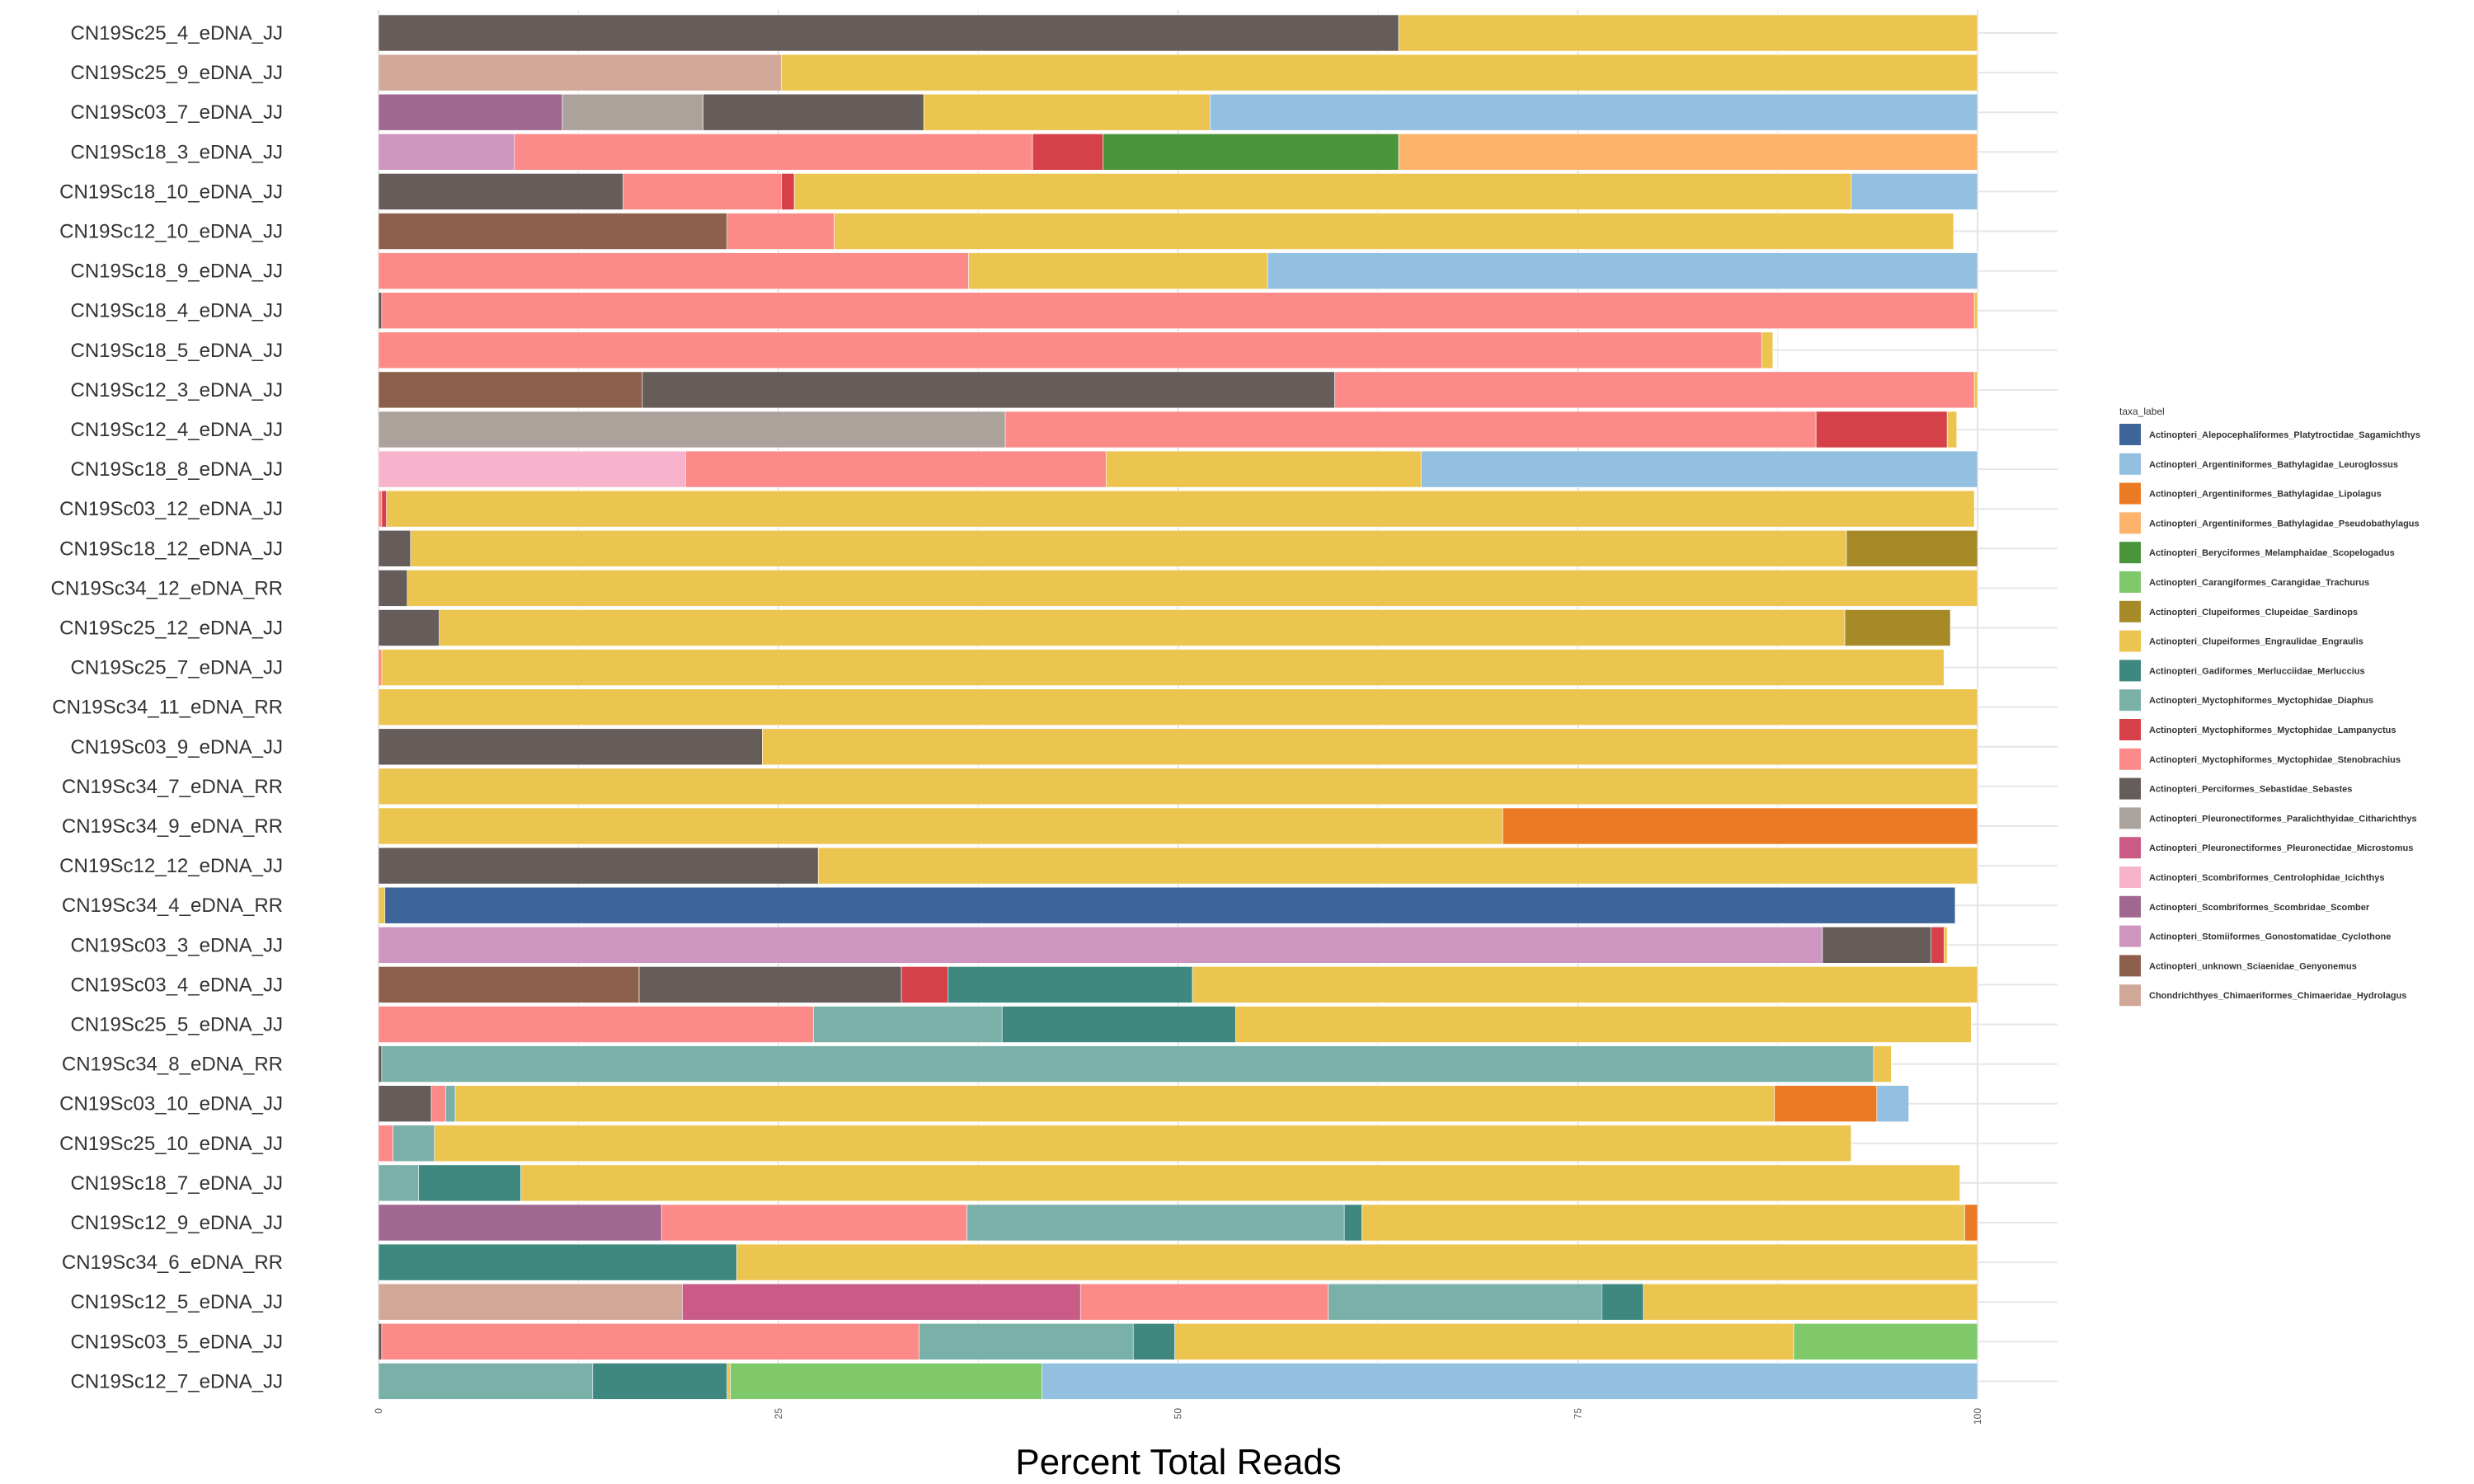 The height and width of the screenshot is (1484, 2474). I want to click on bar-segment-cn19sc34-7-edna-rr, so click(1178, 786).